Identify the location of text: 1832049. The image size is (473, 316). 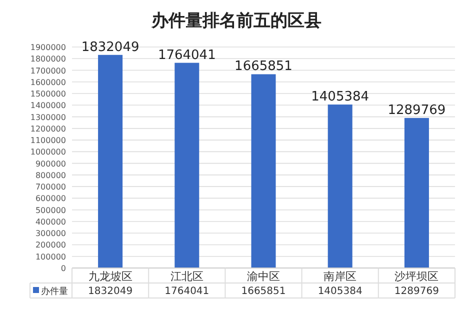
(110, 291).